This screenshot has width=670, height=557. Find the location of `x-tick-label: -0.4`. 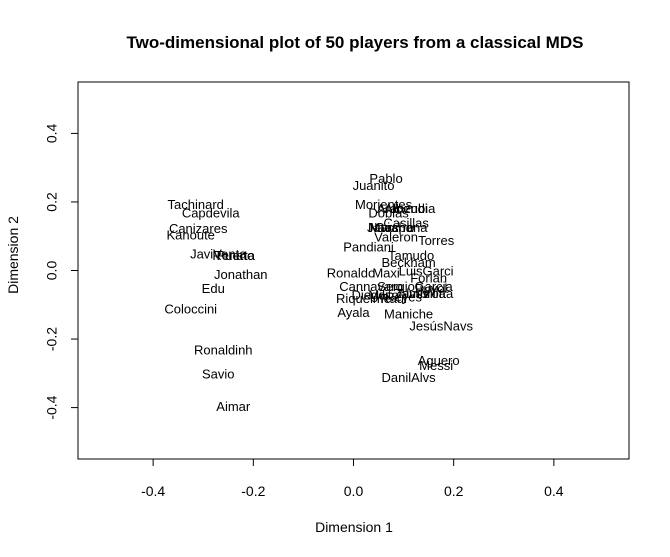

x-tick-label: -0.4 is located at coordinates (153, 491).